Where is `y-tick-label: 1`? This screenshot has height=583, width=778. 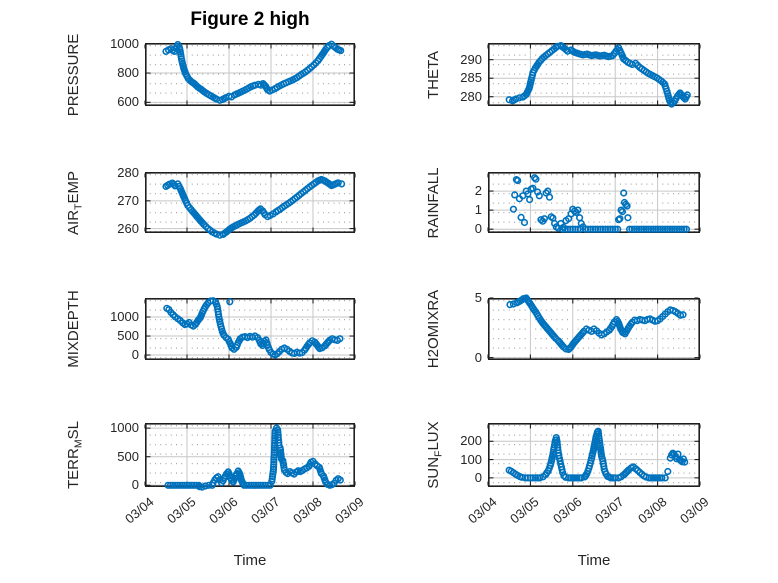
y-tick-label: 1 is located at coordinates (478, 210).